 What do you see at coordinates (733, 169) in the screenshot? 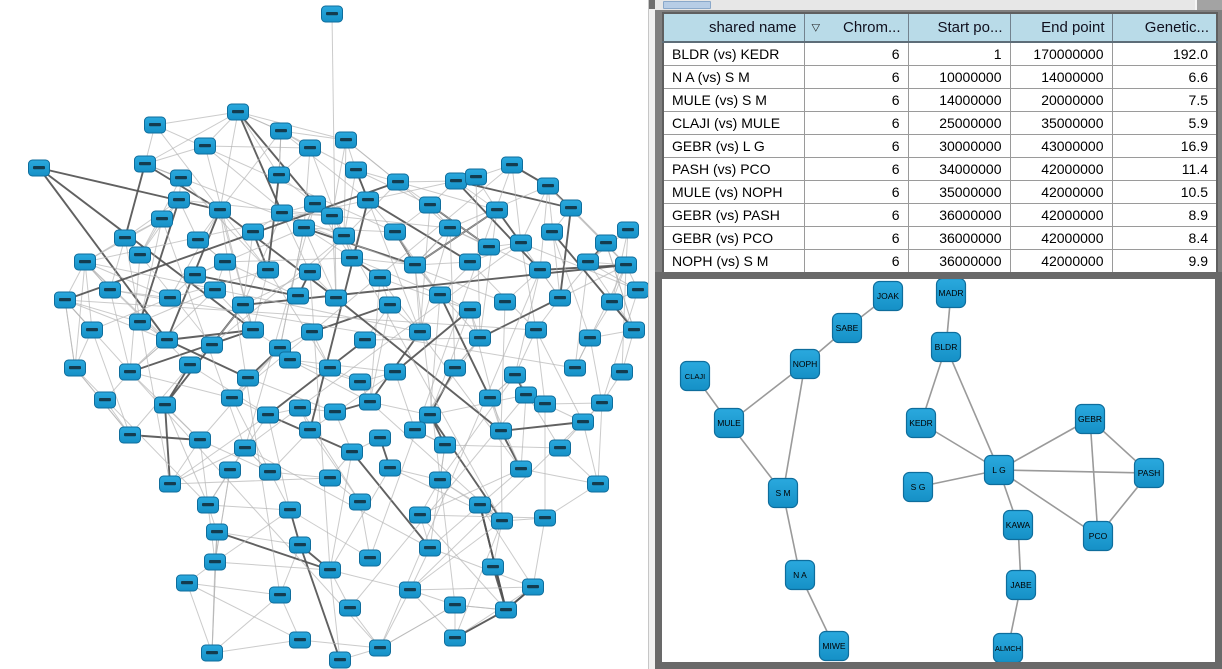
I see `table-cell-shared_name: PASH (vs) PCO` at bounding box center [733, 169].